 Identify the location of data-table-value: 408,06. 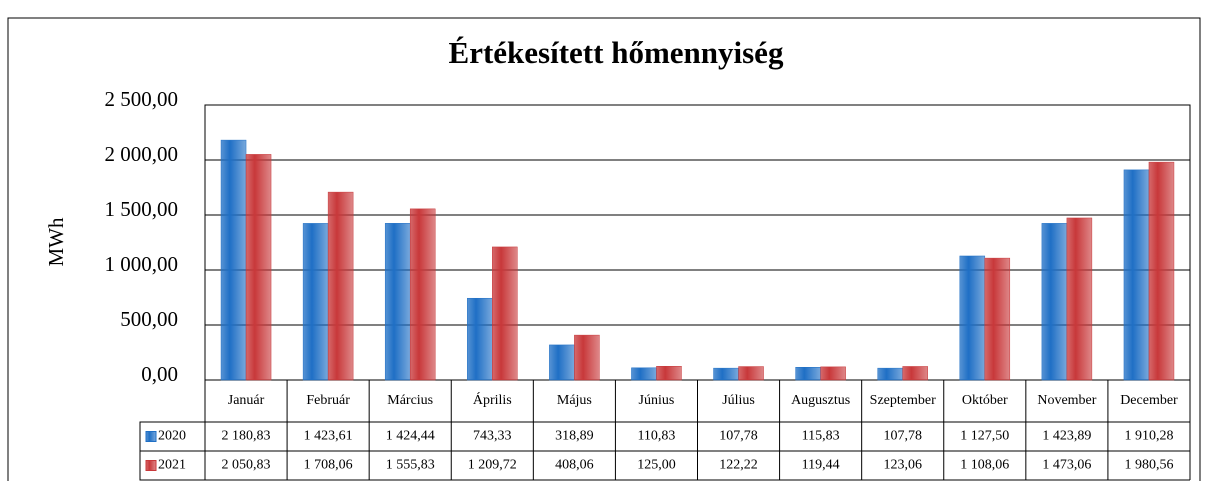
(574, 465).